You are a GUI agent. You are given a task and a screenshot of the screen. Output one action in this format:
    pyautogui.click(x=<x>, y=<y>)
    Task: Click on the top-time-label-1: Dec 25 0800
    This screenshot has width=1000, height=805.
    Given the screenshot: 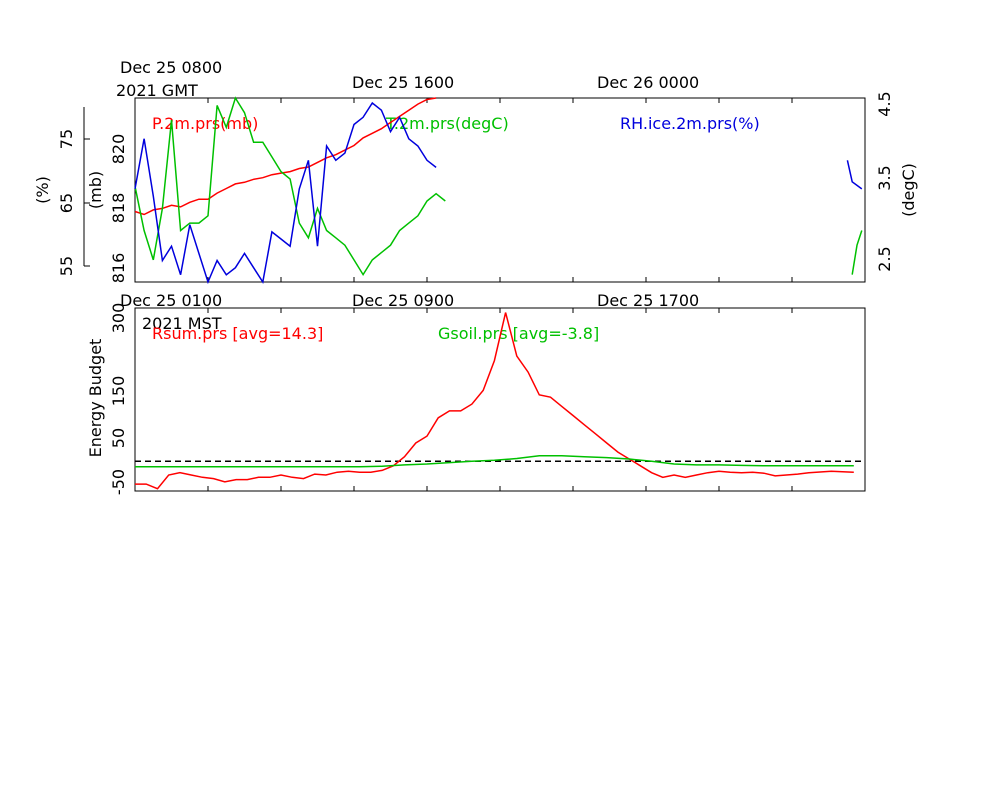 What is the action you would take?
    pyautogui.click(x=171, y=67)
    